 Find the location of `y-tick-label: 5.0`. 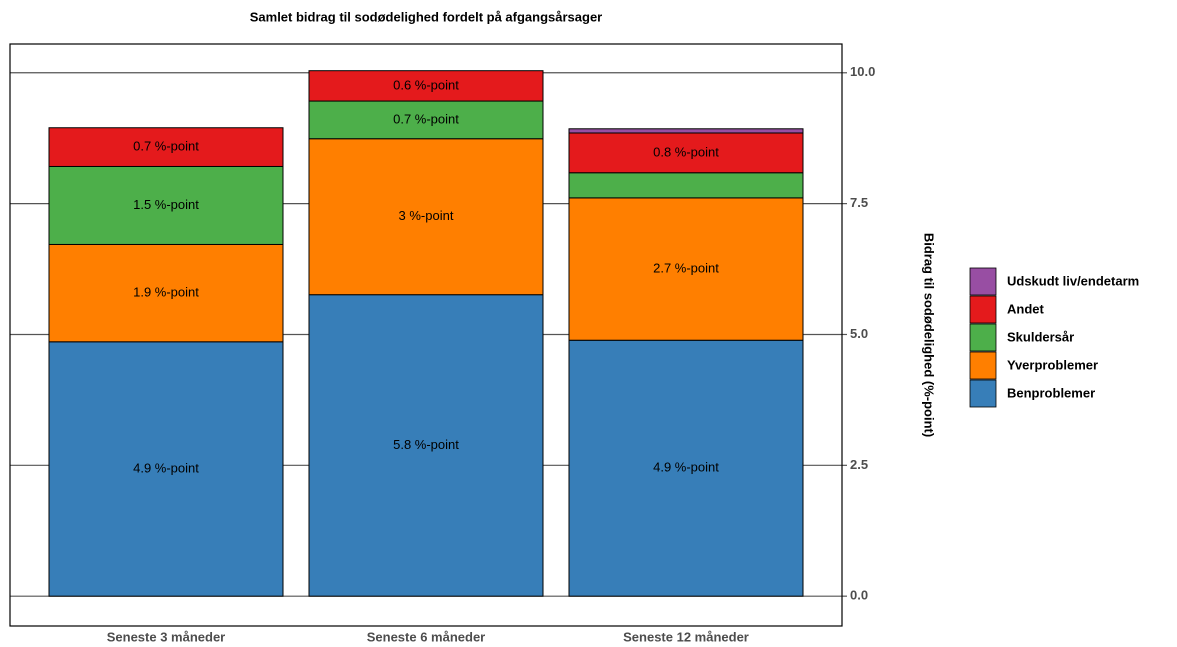

y-tick-label: 5.0 is located at coordinates (859, 333).